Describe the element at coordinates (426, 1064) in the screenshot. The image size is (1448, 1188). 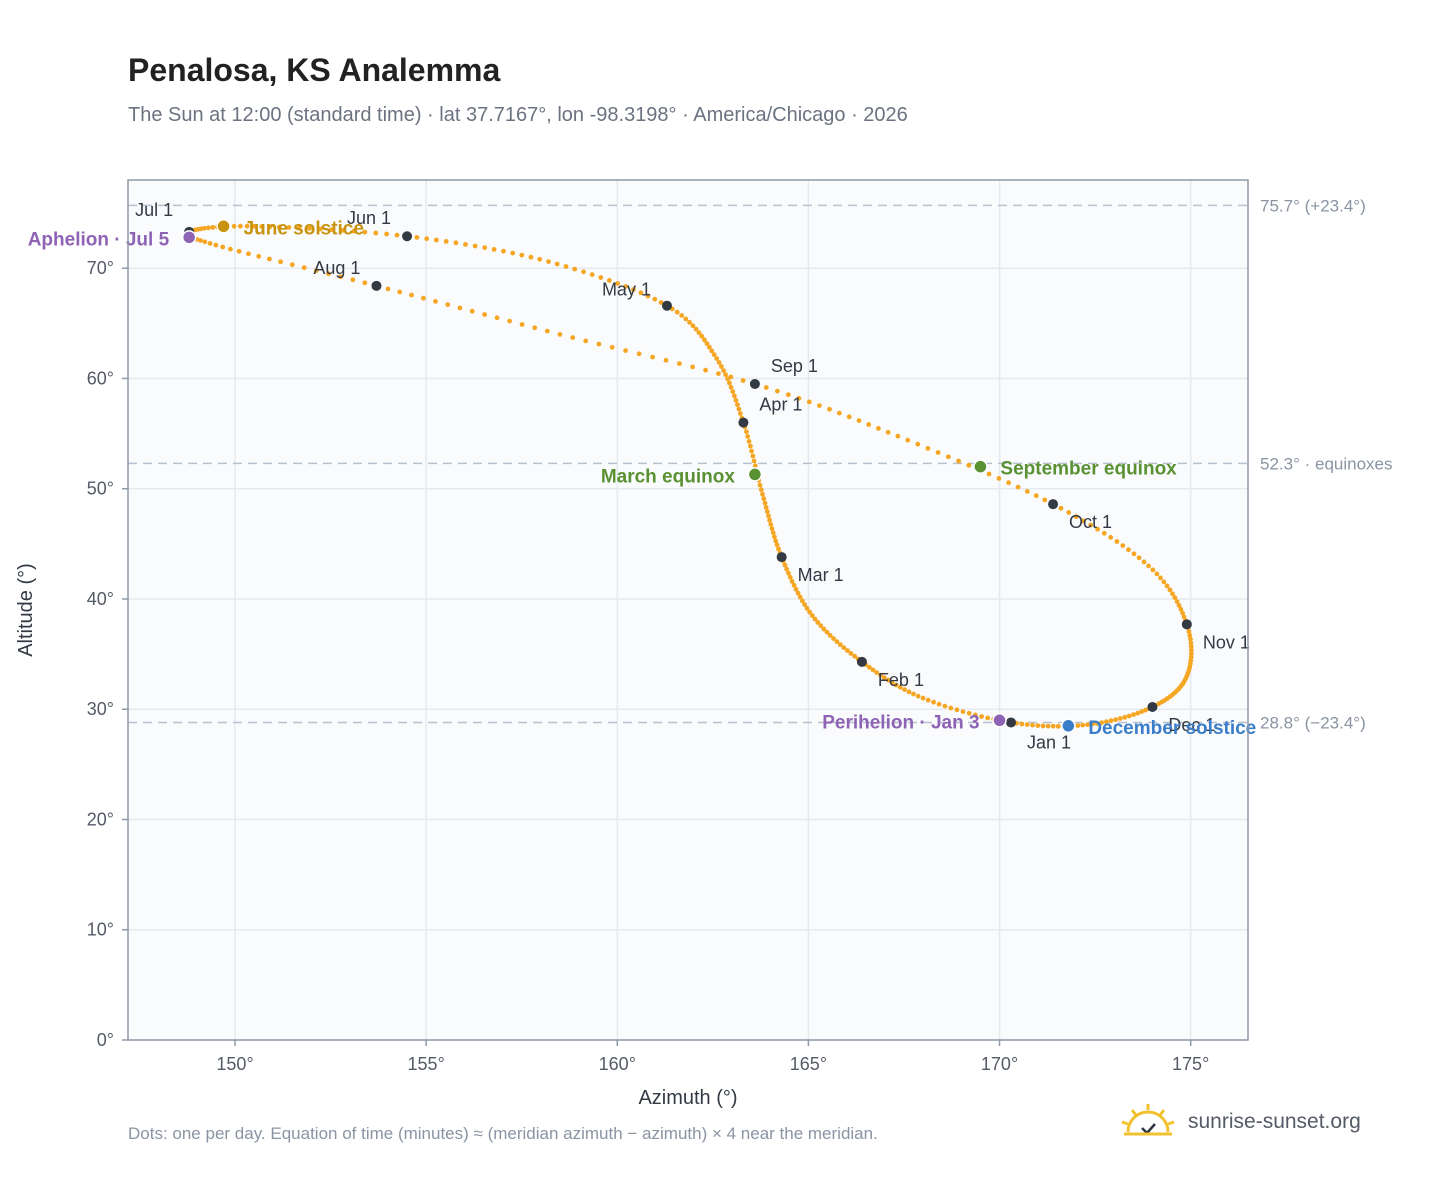
I see `x-tick-label: 155°` at that location.